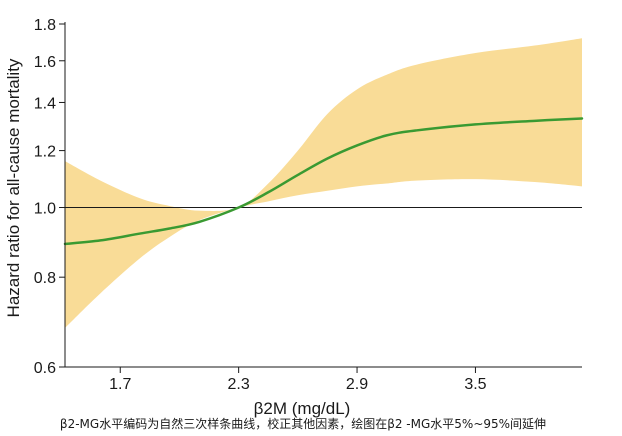 This screenshot has width=622, height=436. Describe the element at coordinates (45, 103) in the screenshot. I see `y-tick-label: 1.4` at that location.